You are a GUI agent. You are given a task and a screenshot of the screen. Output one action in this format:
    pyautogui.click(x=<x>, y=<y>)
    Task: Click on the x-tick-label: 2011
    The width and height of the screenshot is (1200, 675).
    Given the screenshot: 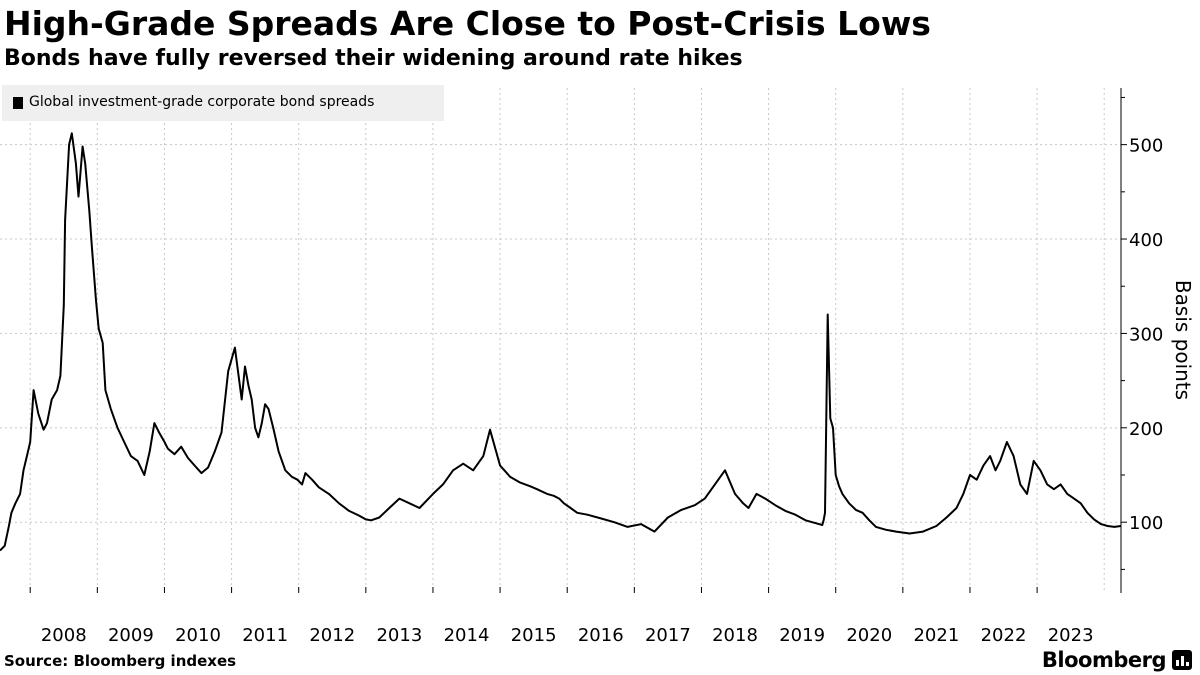 What is the action you would take?
    pyautogui.click(x=265, y=635)
    